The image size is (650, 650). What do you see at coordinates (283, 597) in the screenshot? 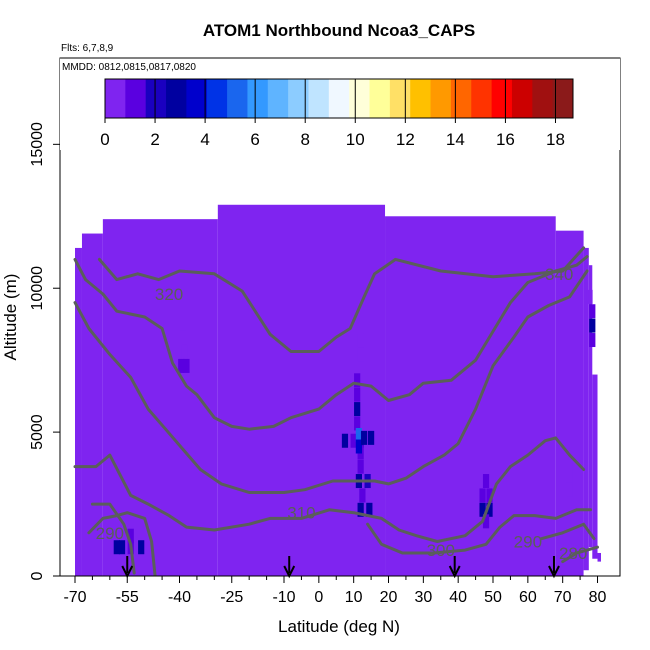
I see `x-tick-label: -10` at bounding box center [283, 597].